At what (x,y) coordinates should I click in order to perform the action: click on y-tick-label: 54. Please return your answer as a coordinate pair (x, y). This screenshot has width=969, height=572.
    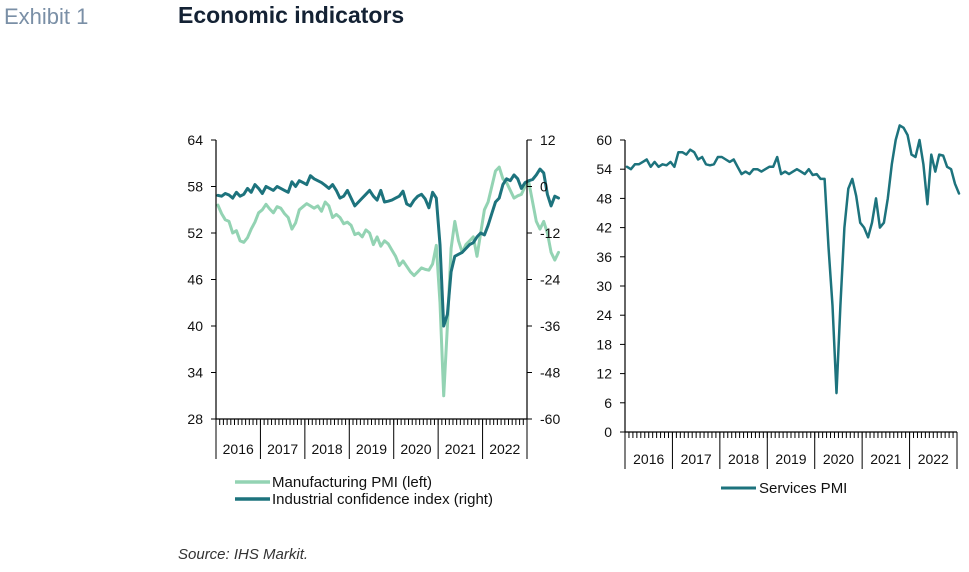
    Looking at the image, I should click on (604, 169).